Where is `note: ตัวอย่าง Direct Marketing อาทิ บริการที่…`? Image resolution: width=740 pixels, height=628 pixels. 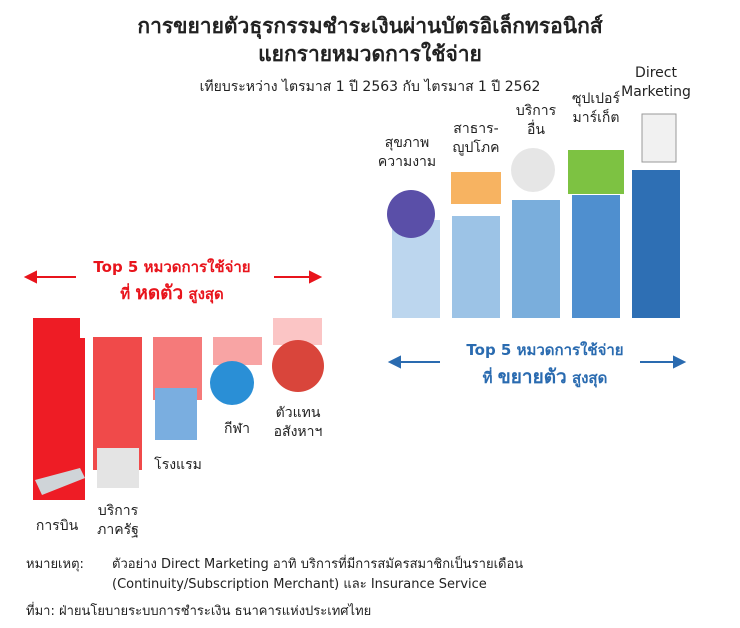
note: ตัวอย่าง Direct Marketing อาทิ บริการที่… is located at coordinates (318, 564).